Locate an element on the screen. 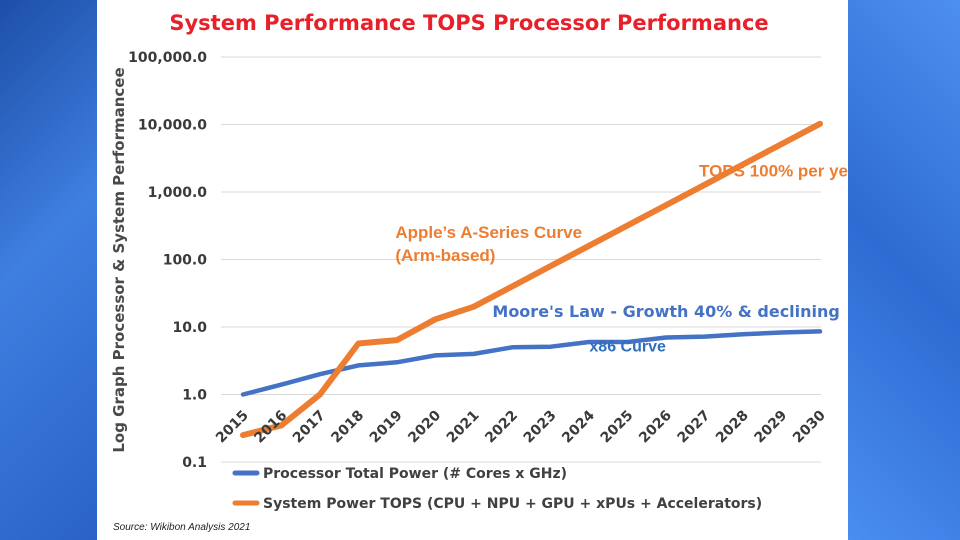 Image resolution: width=960 pixels, height=540 pixels. source-note: Source: Wikibon Analysis 2021 is located at coordinates (181, 527).